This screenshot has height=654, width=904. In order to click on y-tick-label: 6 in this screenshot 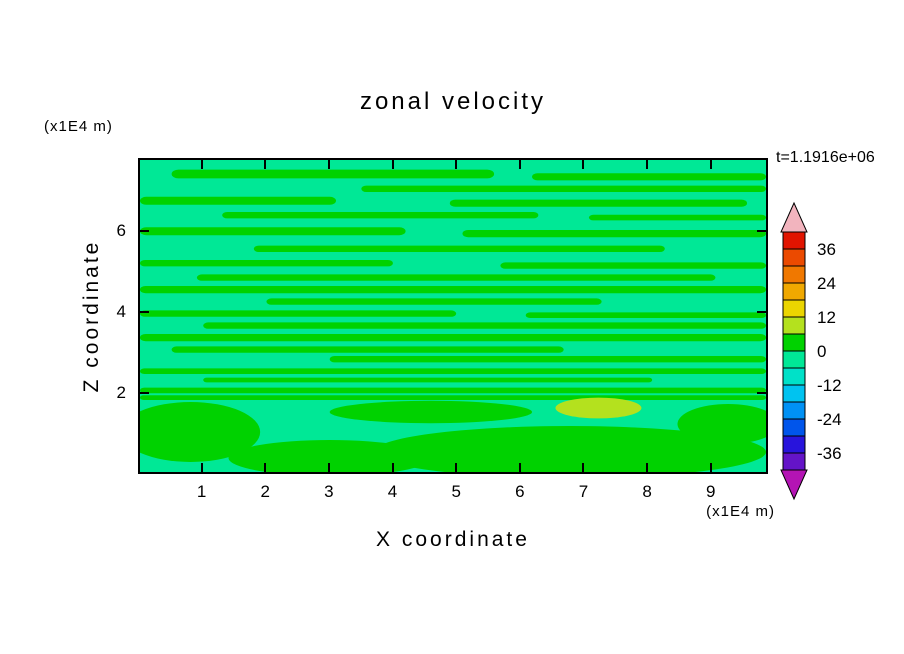, I will do `click(121, 230)`.